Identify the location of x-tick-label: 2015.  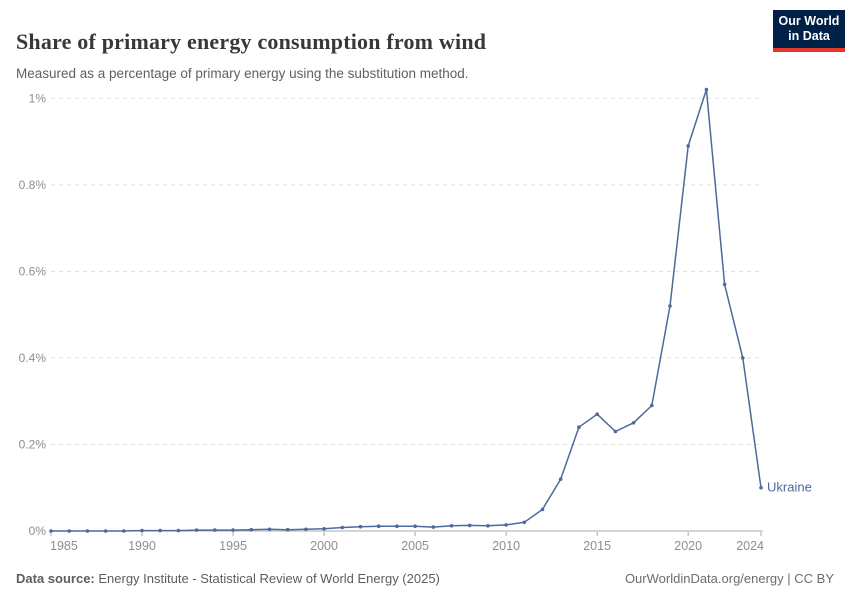
(597, 546).